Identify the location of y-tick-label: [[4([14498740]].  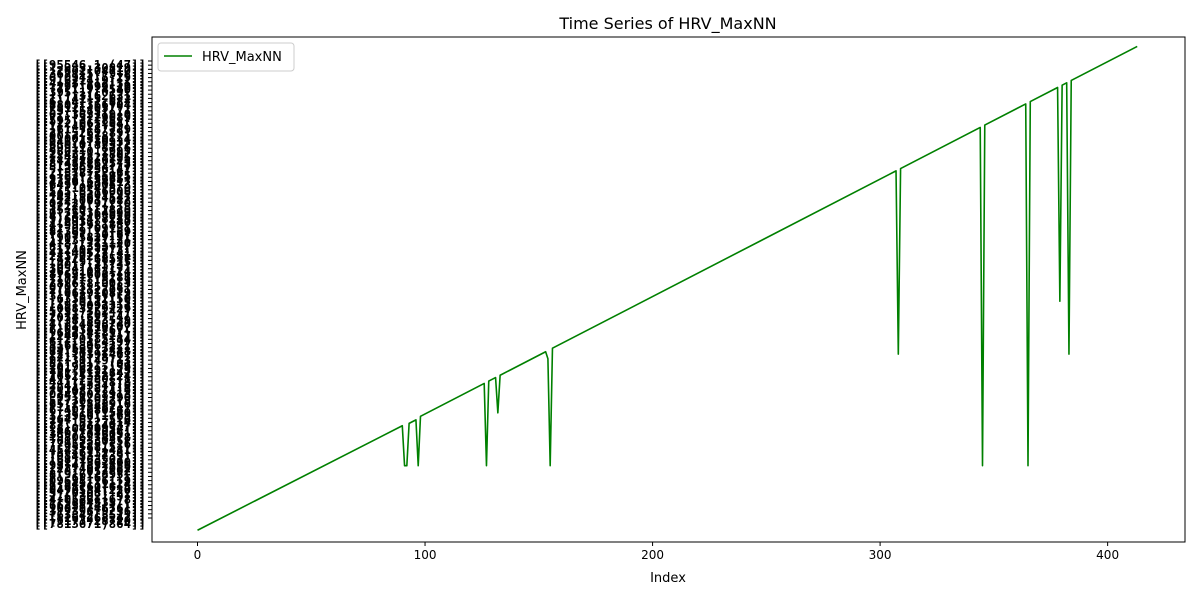
(90, 324).